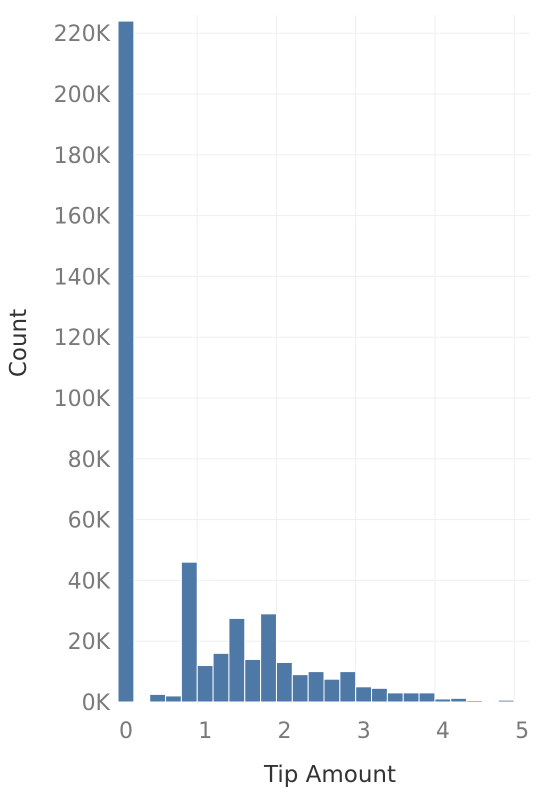 This screenshot has width=547, height=795. What do you see at coordinates (82, 34) in the screenshot?
I see `y-tick-label: 220K` at bounding box center [82, 34].